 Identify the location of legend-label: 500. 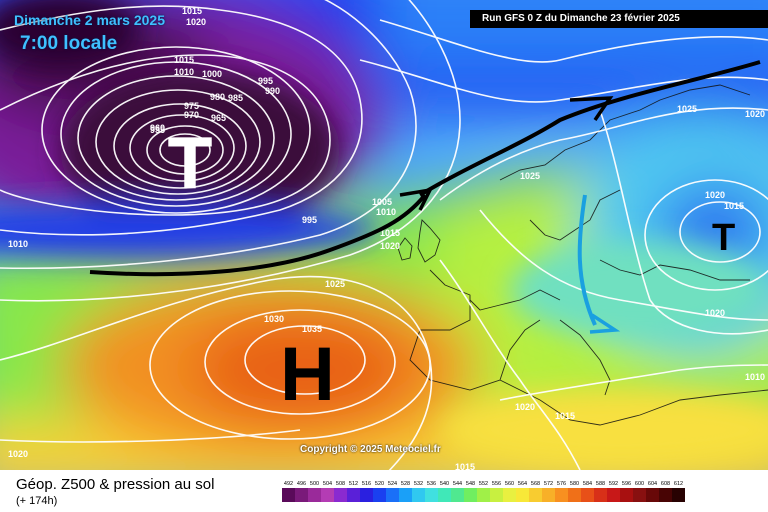
(314, 484).